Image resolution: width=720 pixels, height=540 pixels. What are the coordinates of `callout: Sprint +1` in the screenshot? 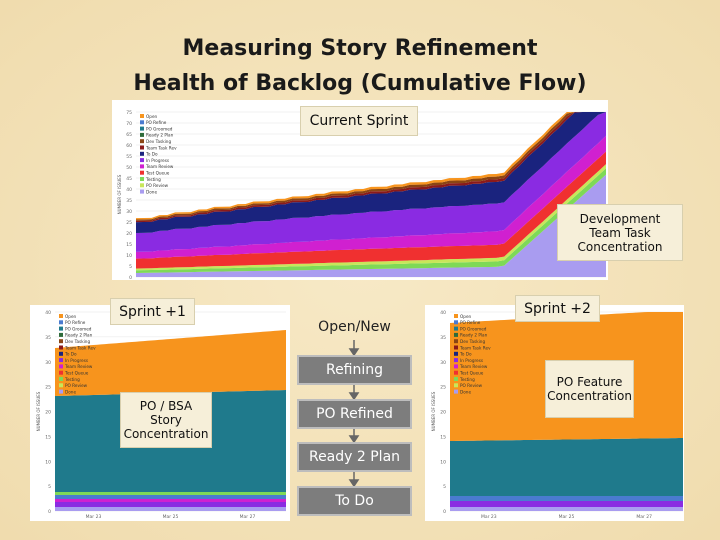 It's located at (152, 311).